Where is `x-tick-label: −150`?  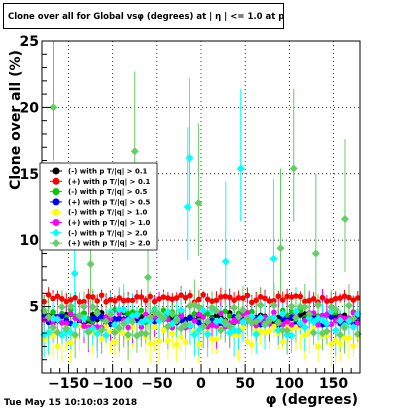
x-tick-label: −150 is located at coordinates (68, 384).